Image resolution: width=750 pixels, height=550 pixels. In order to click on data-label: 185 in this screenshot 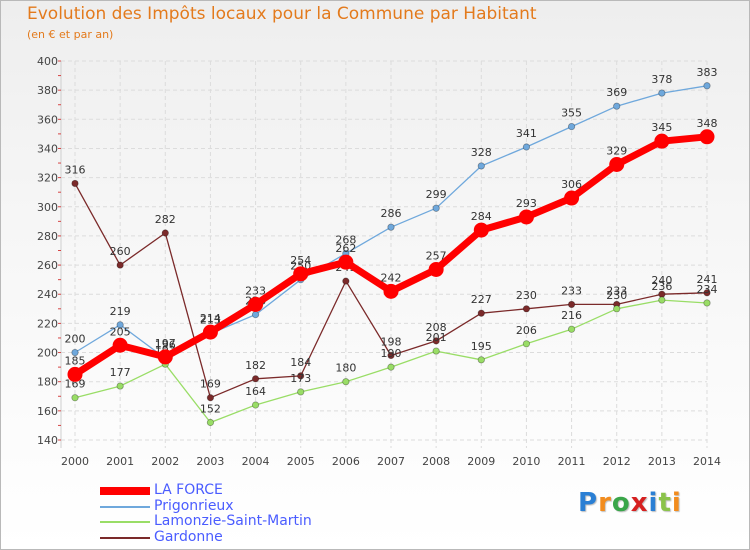, I will do `click(75, 360)`.